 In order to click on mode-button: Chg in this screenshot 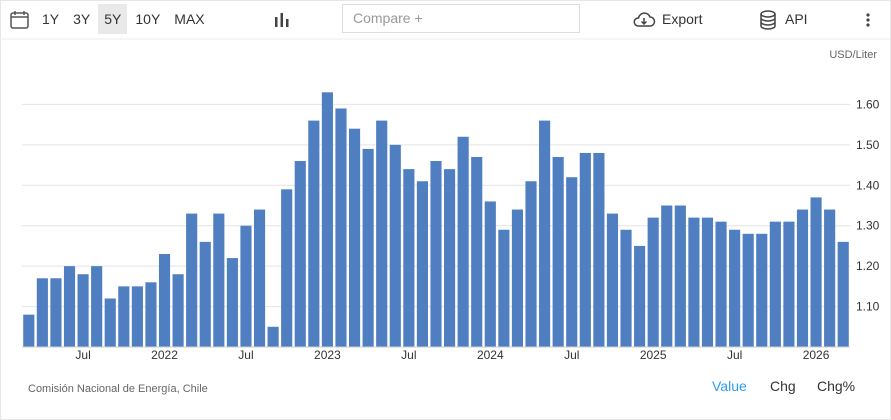, I will do `click(783, 386)`.